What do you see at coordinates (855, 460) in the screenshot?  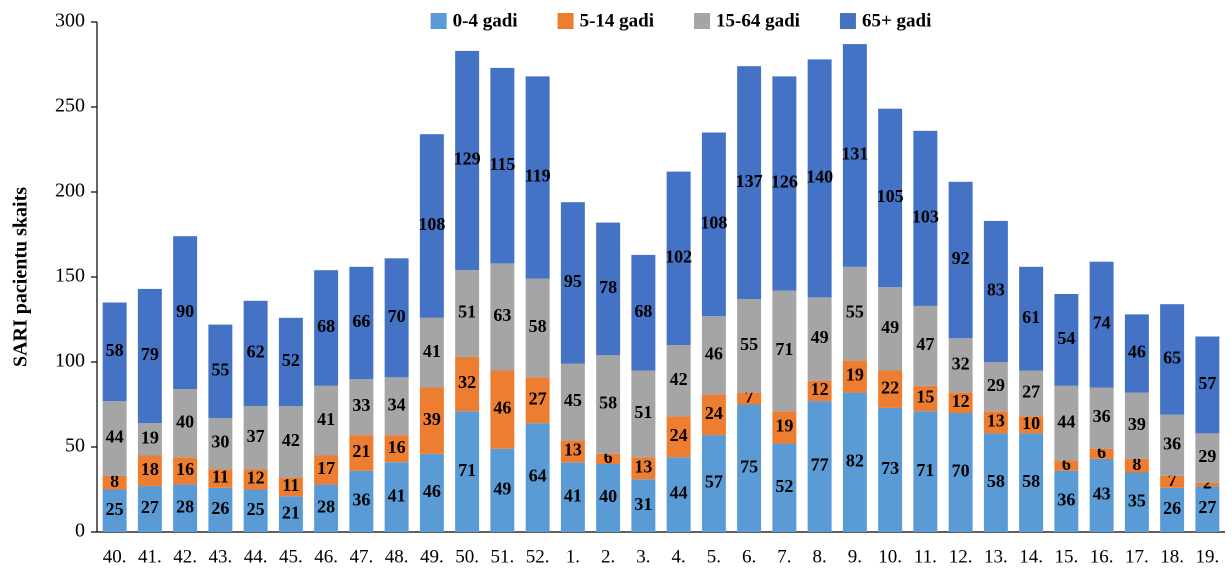 I see `data-label: 82` at bounding box center [855, 460].